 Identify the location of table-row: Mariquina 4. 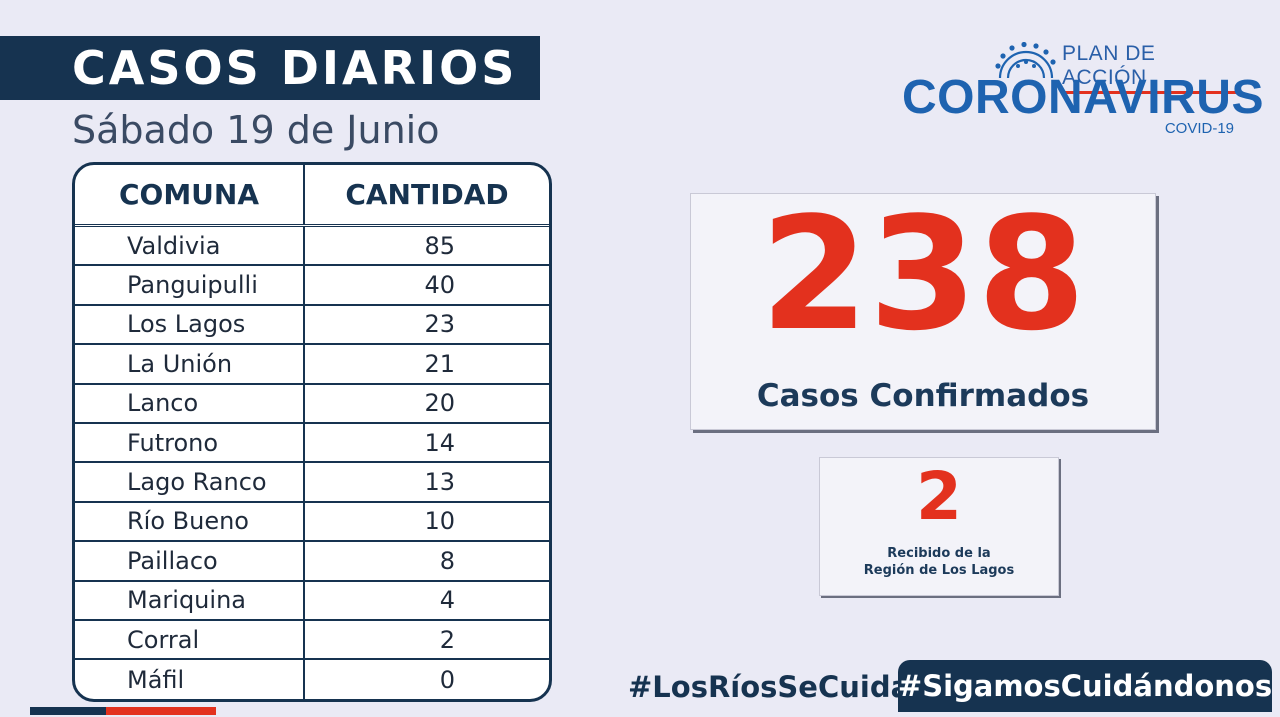
(312, 601).